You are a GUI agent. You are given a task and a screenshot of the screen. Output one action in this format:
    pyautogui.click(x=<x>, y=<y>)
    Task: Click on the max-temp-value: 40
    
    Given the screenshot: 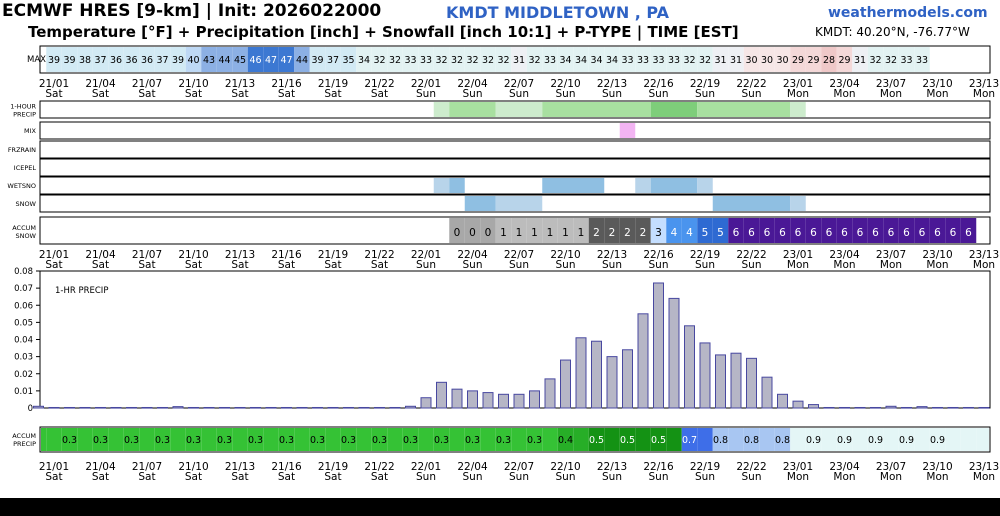 What is the action you would take?
    pyautogui.click(x=193, y=60)
    